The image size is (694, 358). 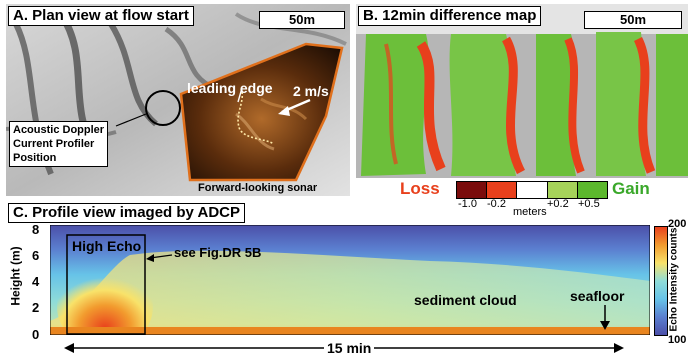 I want to click on legend-unit: meters, so click(x=530, y=212).